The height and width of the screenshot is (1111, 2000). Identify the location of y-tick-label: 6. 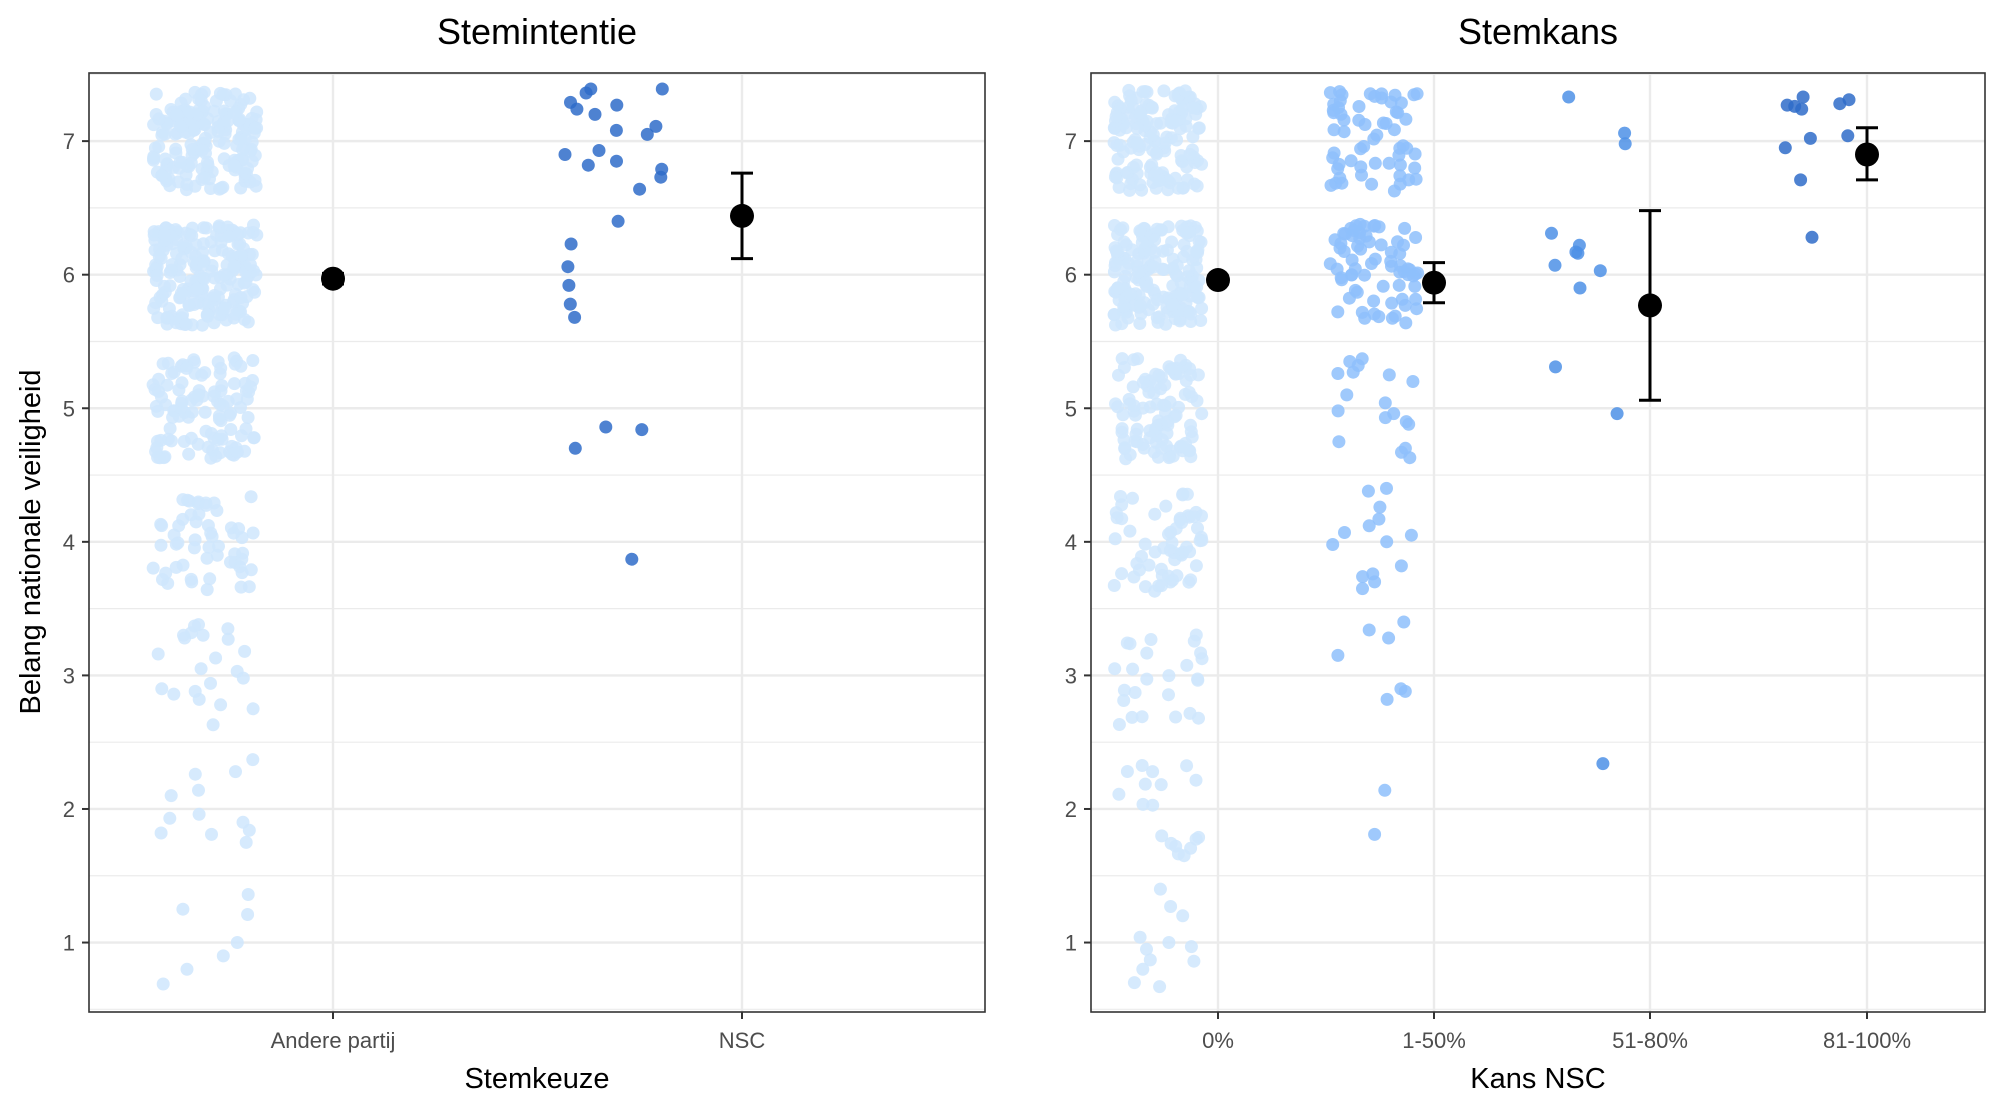
(69, 275).